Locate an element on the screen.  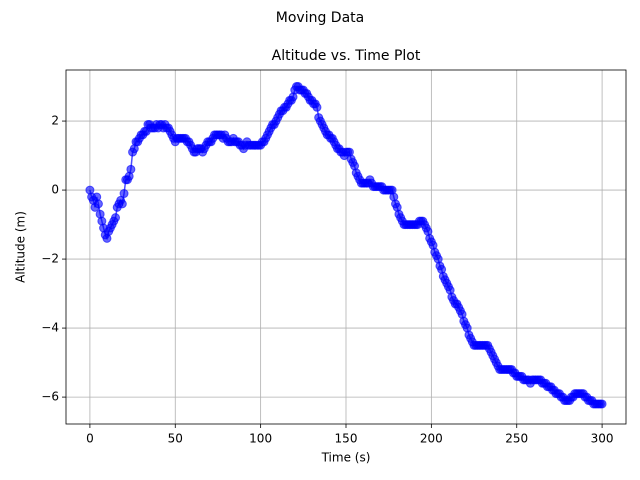
x-tick-label: 150 is located at coordinates (346, 439).